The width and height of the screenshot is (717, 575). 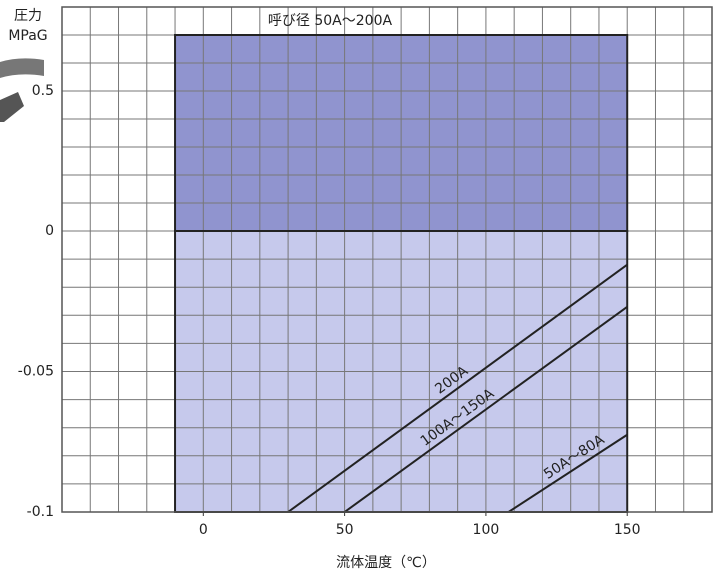 What do you see at coordinates (486, 530) in the screenshot?
I see `x-tick-label: 100` at bounding box center [486, 530].